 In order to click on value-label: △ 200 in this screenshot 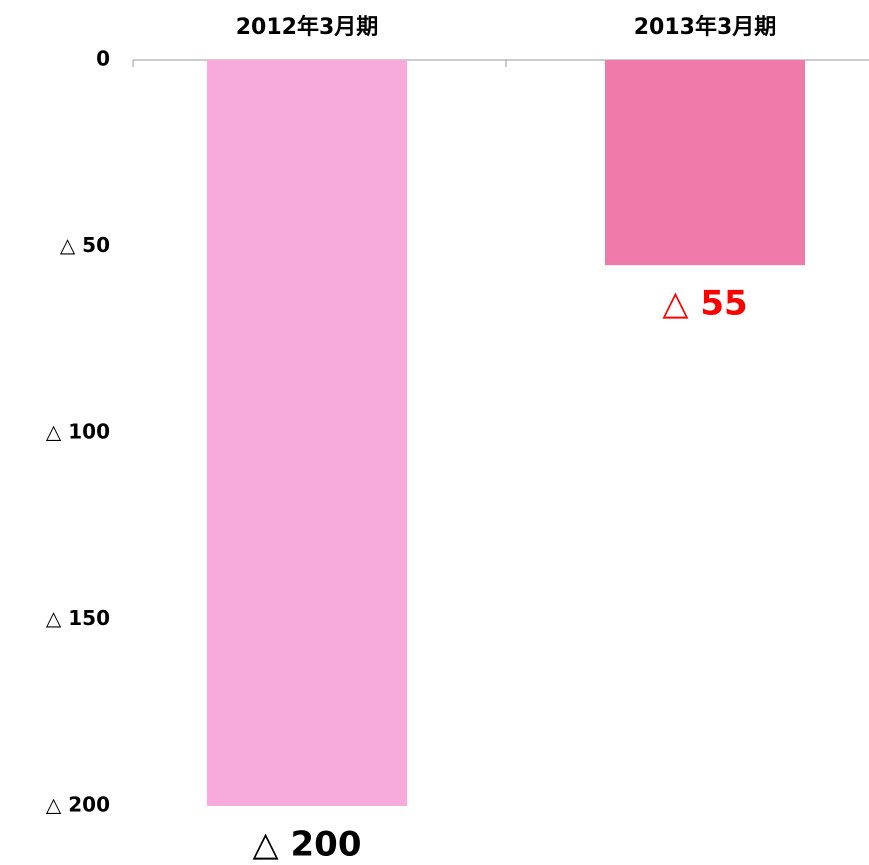, I will do `click(307, 845)`.